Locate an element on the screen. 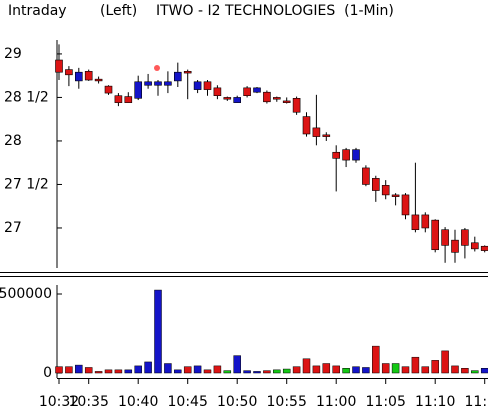 This screenshot has width=488, height=412. x-tick-label: 11:15 is located at coordinates (476, 402).